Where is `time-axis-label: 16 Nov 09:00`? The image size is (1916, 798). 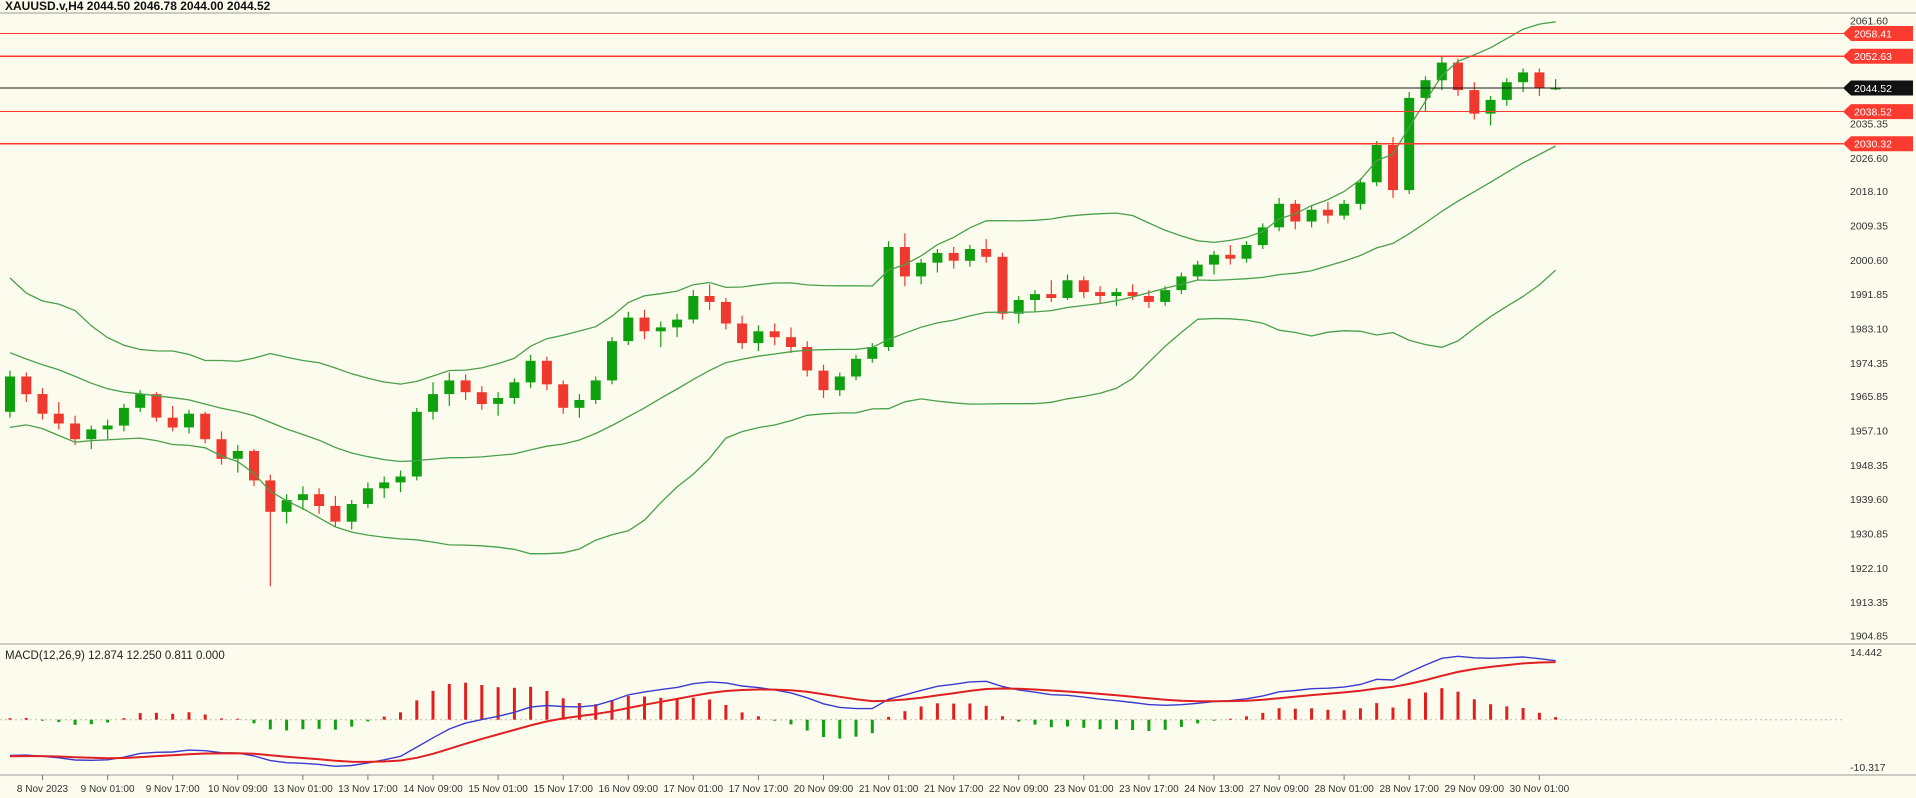 time-axis-label: 16 Nov 09:00 is located at coordinates (629, 789).